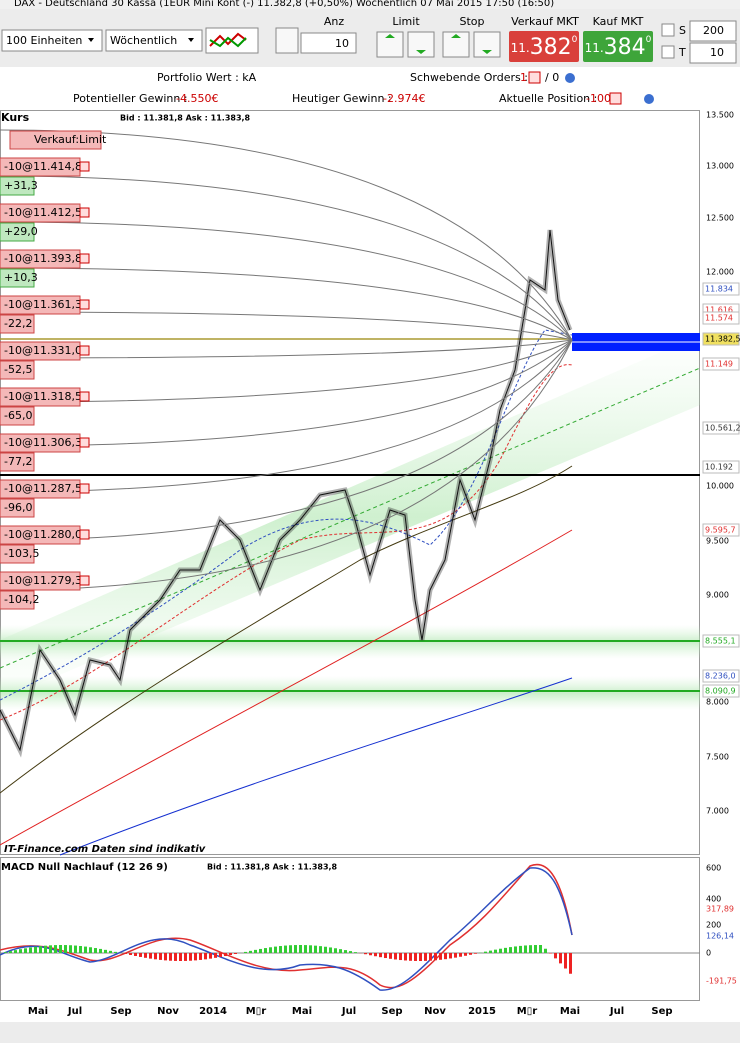 The height and width of the screenshot is (1043, 740). I want to click on x-axis-label: 2014, so click(213, 1011).